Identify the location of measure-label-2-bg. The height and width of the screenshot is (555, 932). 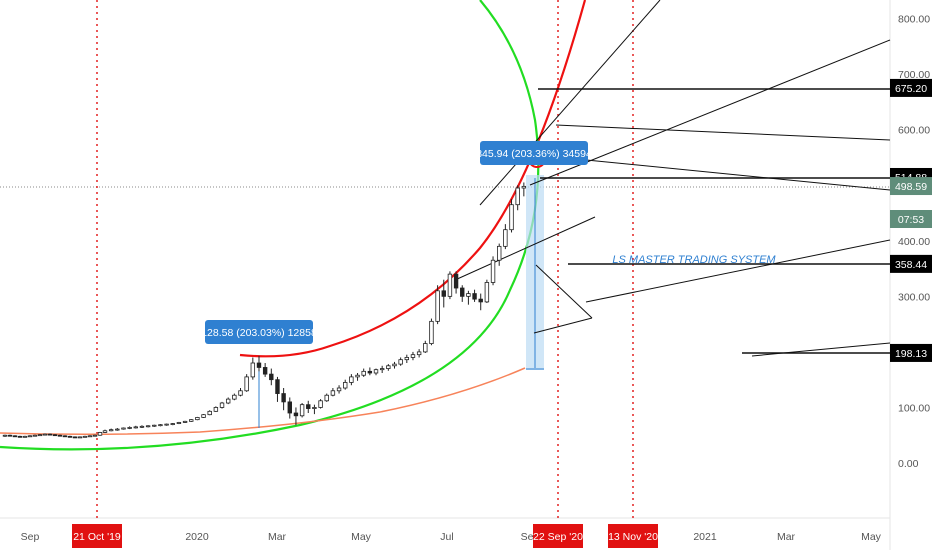
(534, 153).